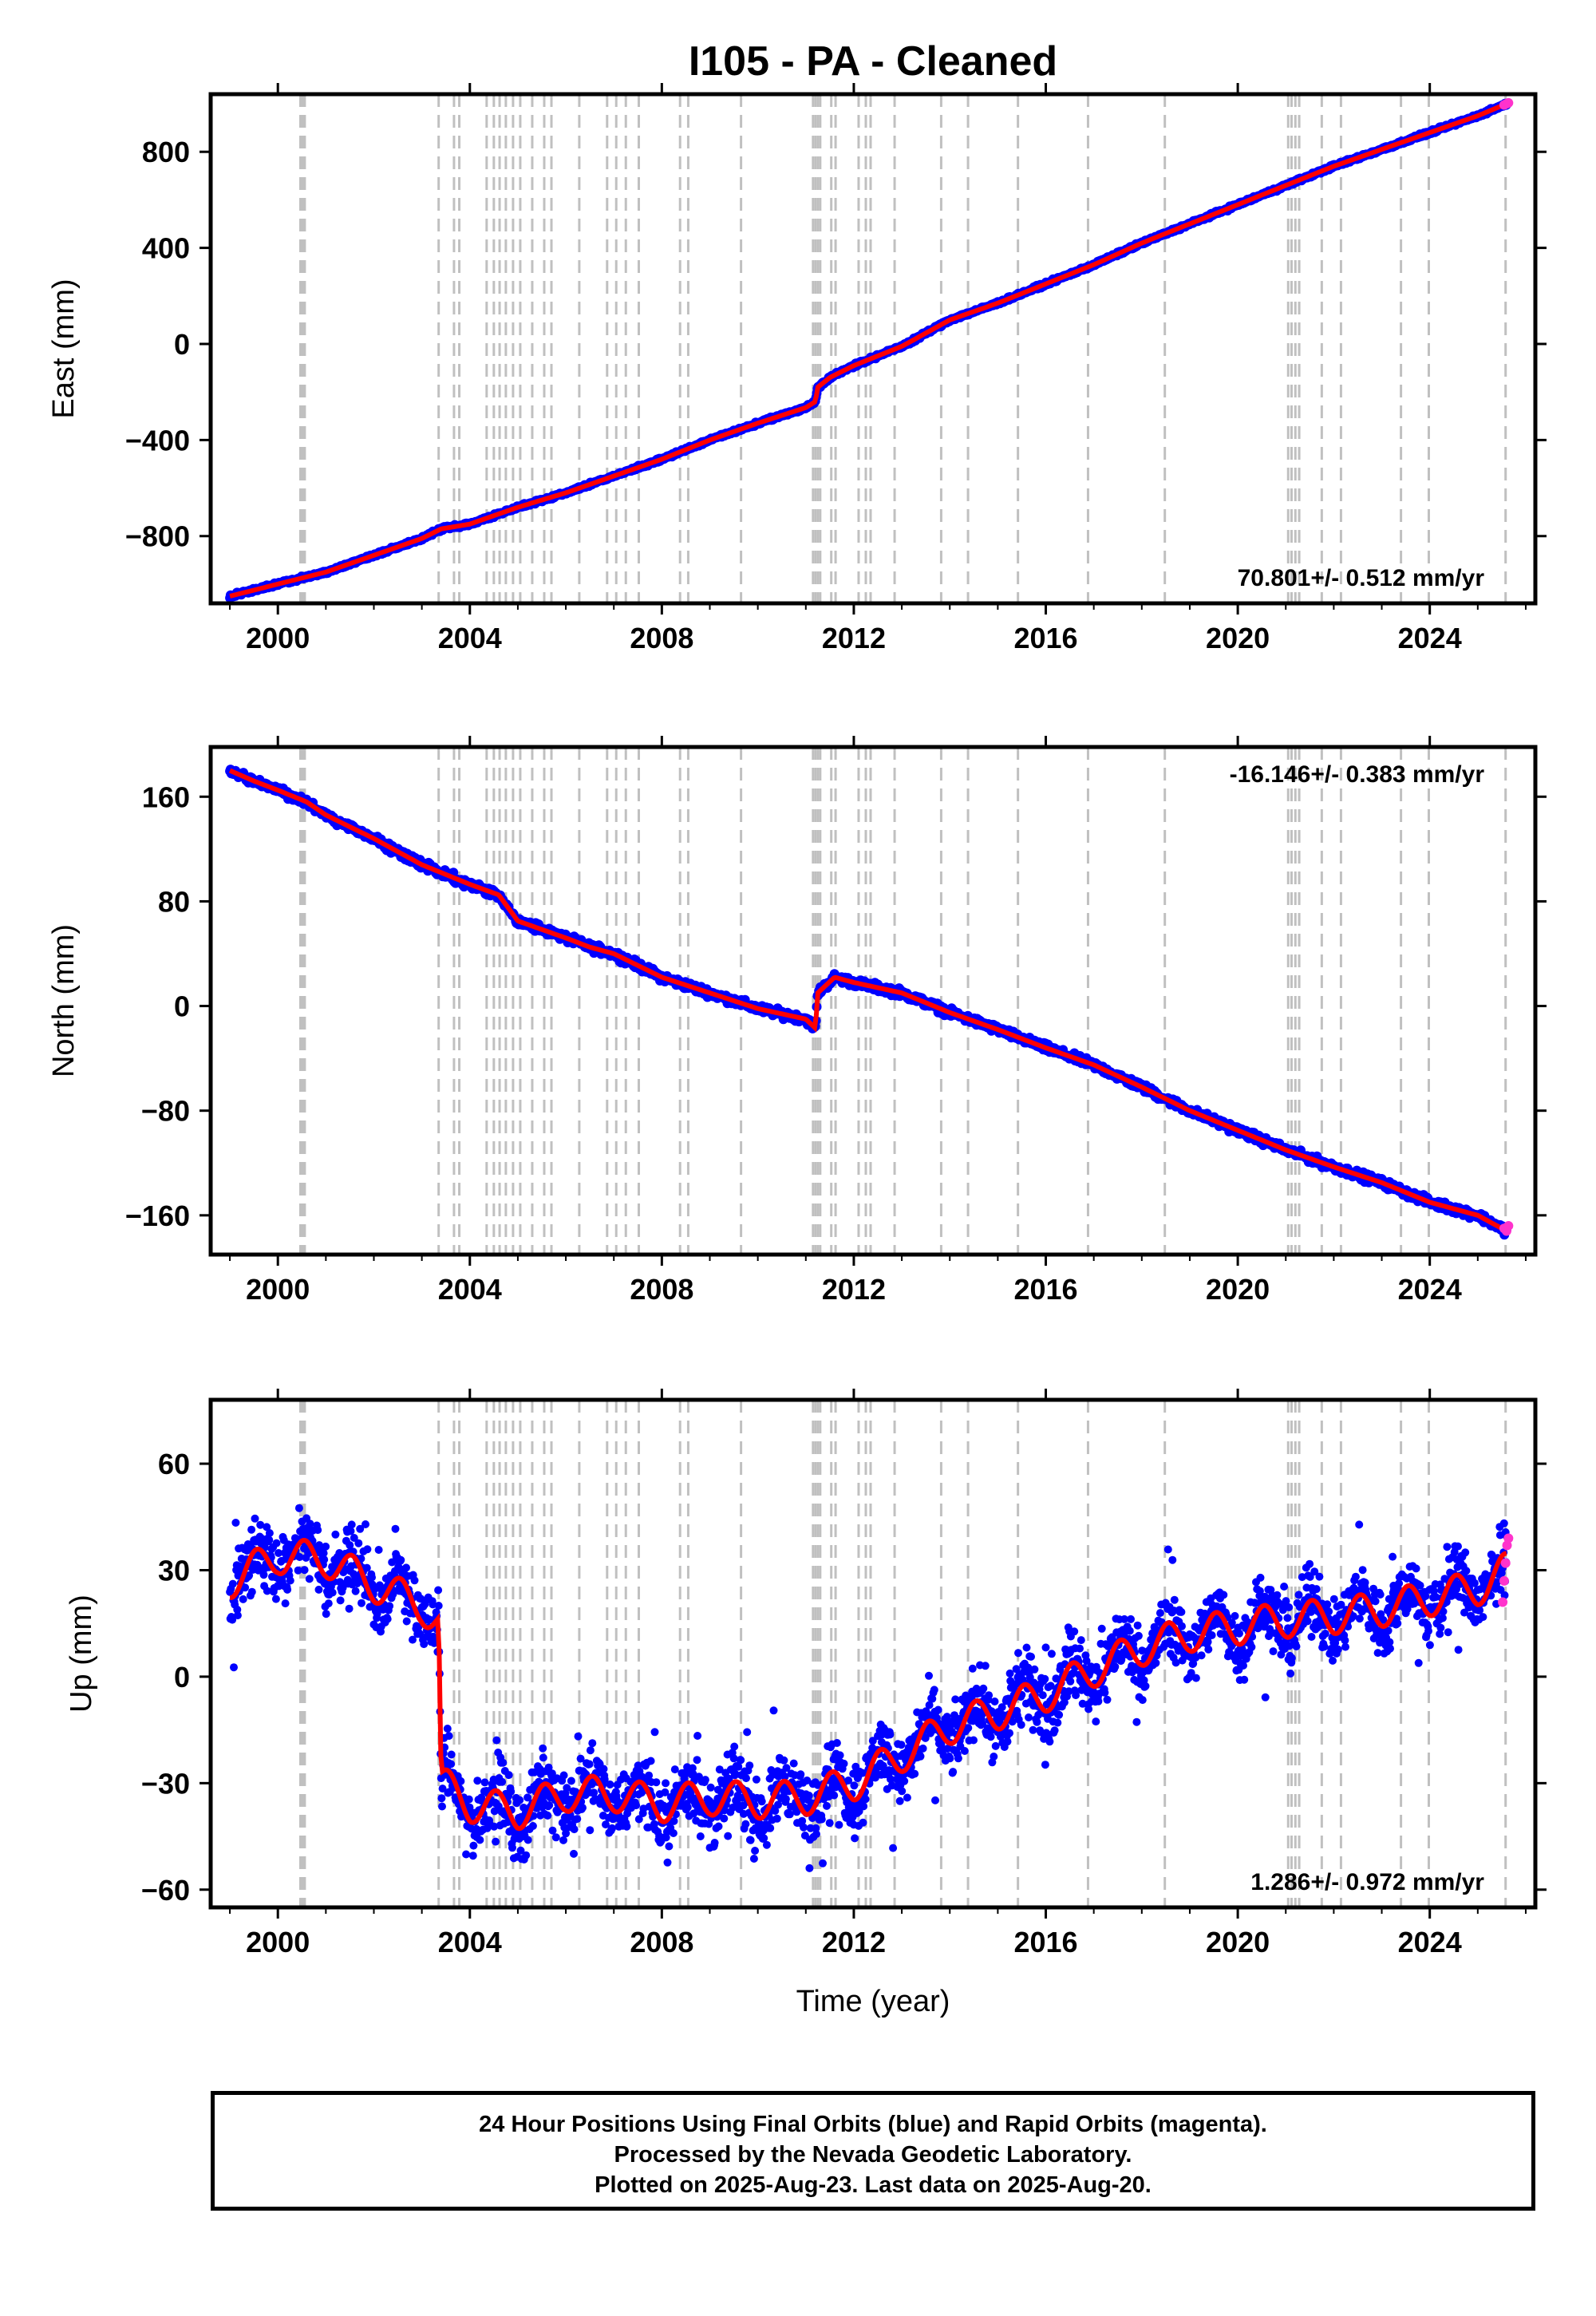 The height and width of the screenshot is (2316, 1596). Describe the element at coordinates (182, 344) in the screenshot. I see `y-tick-label: 0` at that location.